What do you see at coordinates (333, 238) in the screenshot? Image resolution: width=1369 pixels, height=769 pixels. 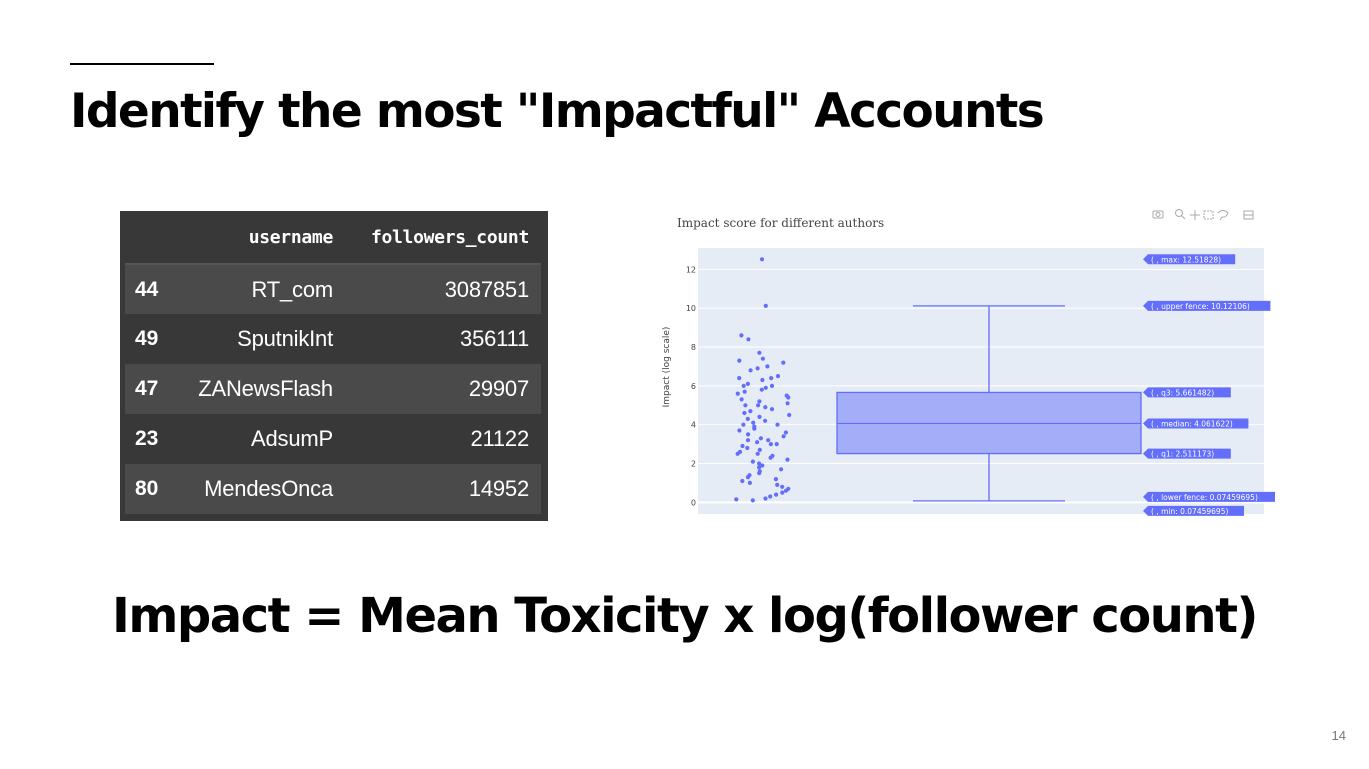 I see `table-header-row: username followers_count` at bounding box center [333, 238].